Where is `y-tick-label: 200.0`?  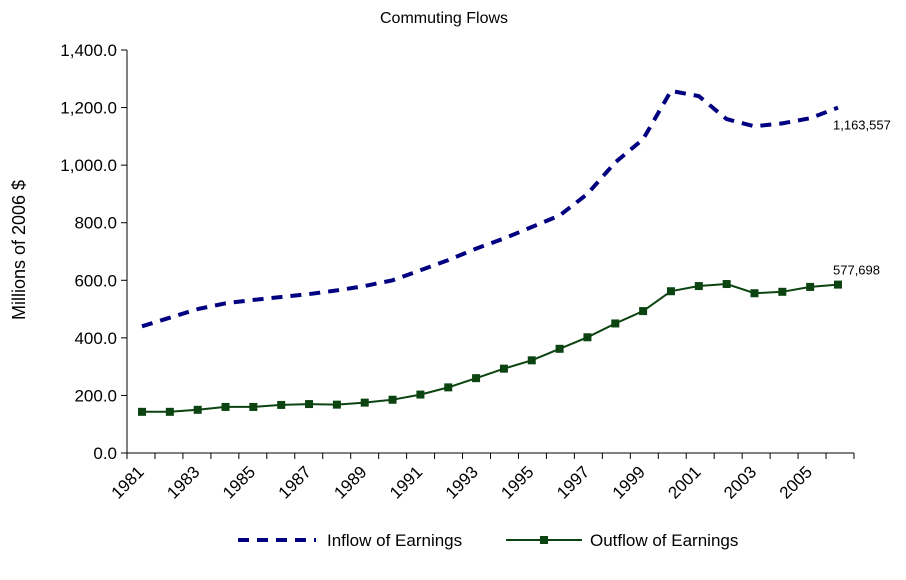
y-tick-label: 200.0 is located at coordinates (95, 395).